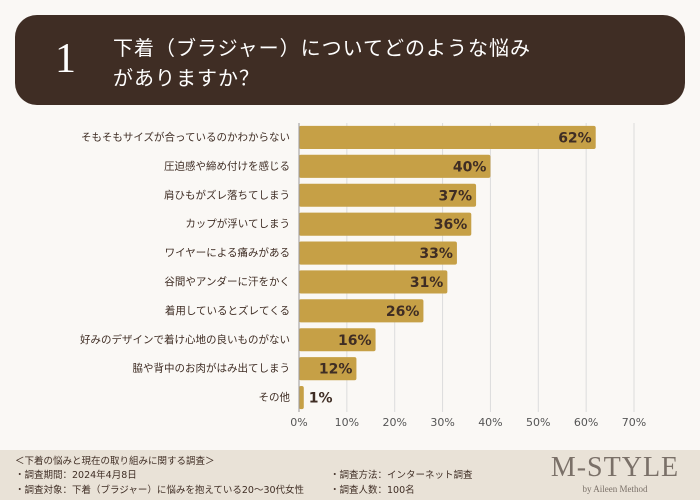 The width and height of the screenshot is (700, 500). Describe the element at coordinates (185, 339) in the screenshot. I see `y-tick-label: 好みのデザインで着け心地の良いものがない` at that location.